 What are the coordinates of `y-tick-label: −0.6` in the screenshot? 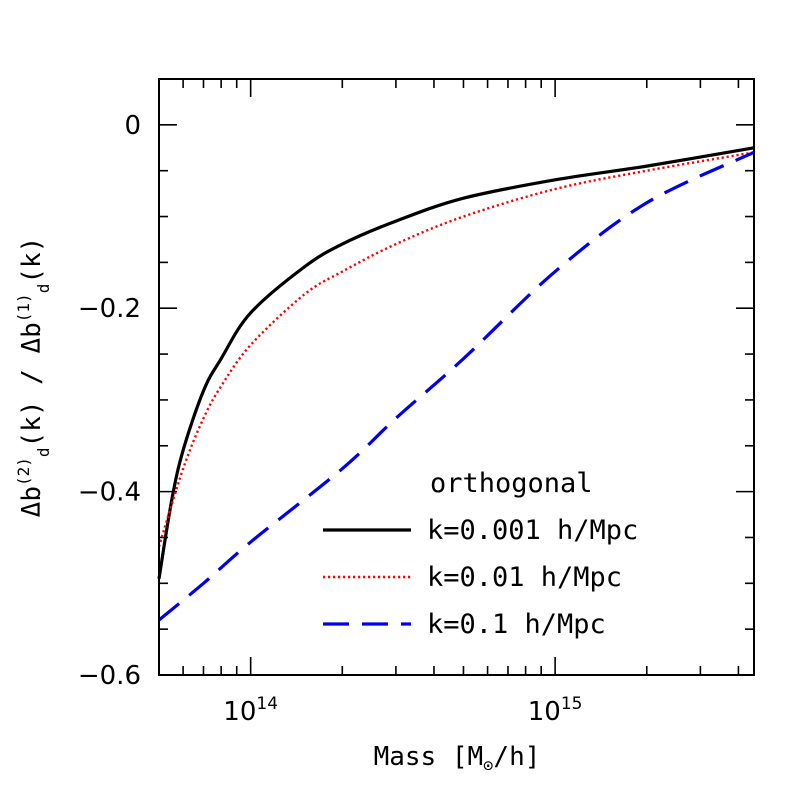 It's located at (109, 676).